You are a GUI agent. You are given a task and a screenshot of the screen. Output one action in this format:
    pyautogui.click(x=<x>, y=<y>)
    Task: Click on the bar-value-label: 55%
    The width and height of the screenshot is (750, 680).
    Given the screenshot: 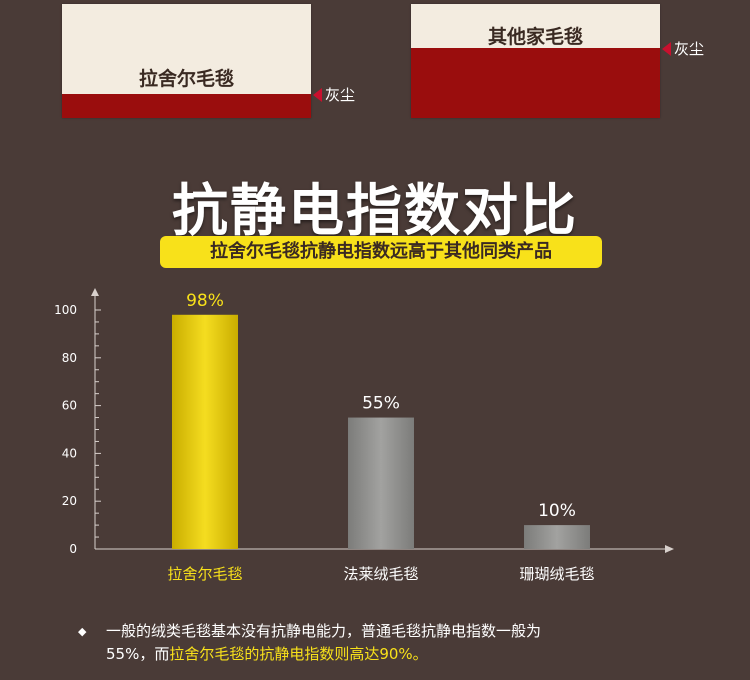 What is the action you would take?
    pyautogui.click(x=381, y=404)
    